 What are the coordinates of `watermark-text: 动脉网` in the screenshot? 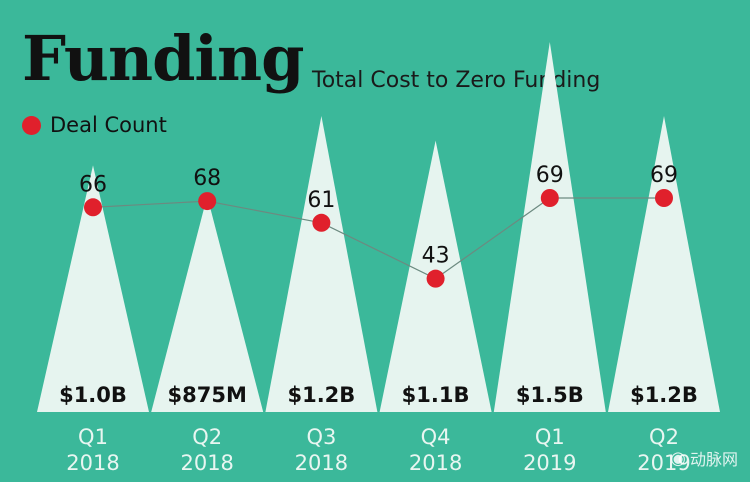 It's located at (713, 459).